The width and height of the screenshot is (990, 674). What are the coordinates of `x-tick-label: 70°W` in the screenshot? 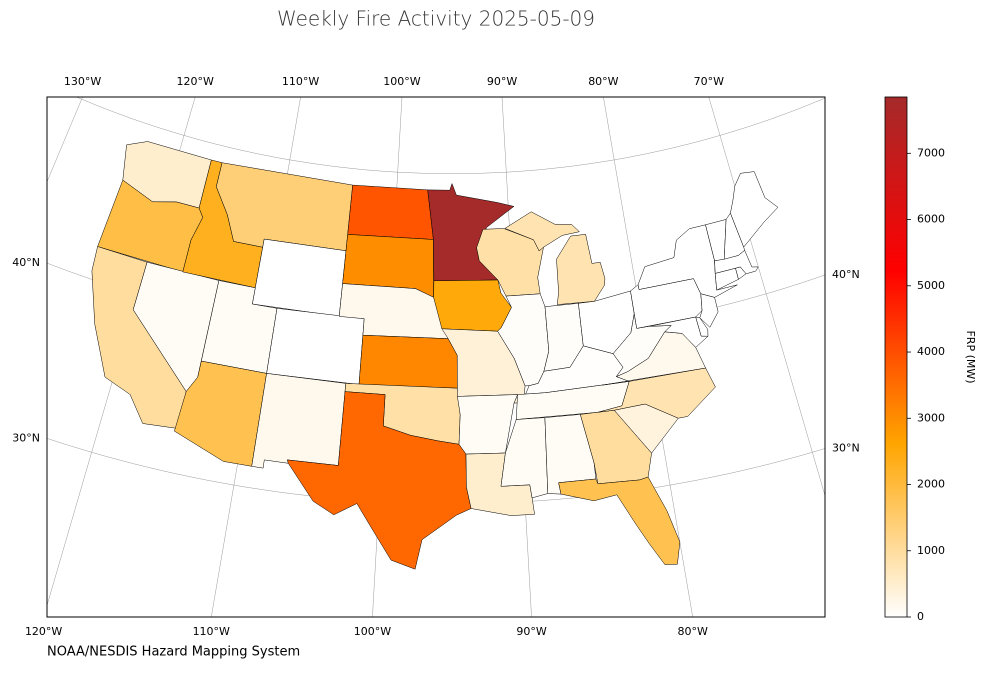 It's located at (709, 81).